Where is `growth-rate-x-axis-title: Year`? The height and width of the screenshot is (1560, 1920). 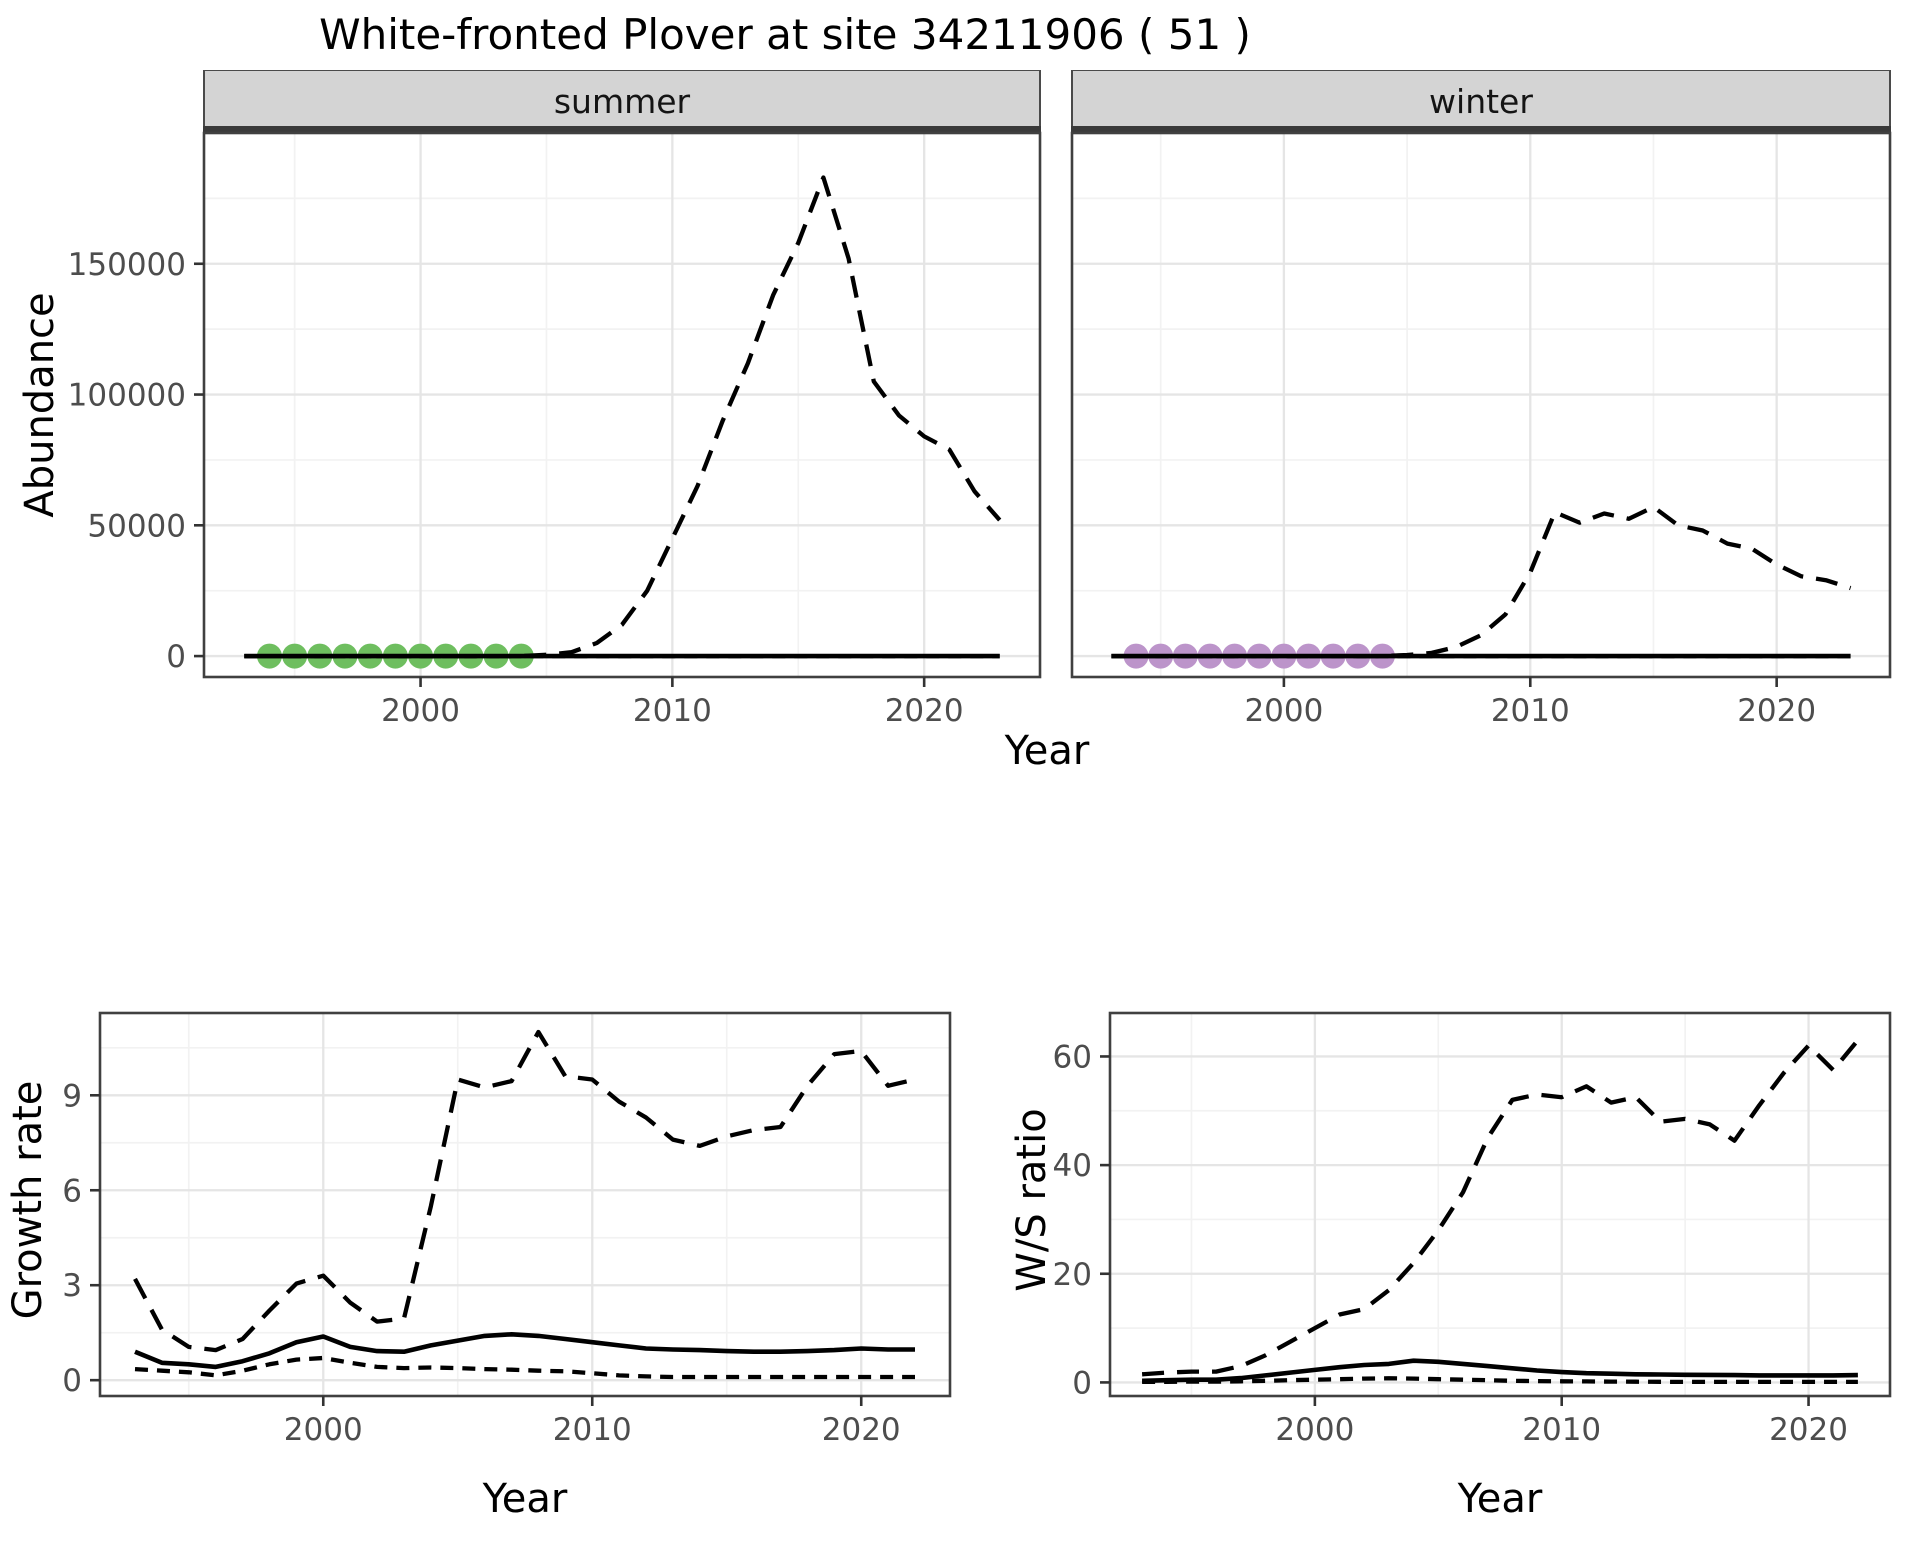 growth-rate-x-axis-title: Year is located at coordinates (525, 1499).